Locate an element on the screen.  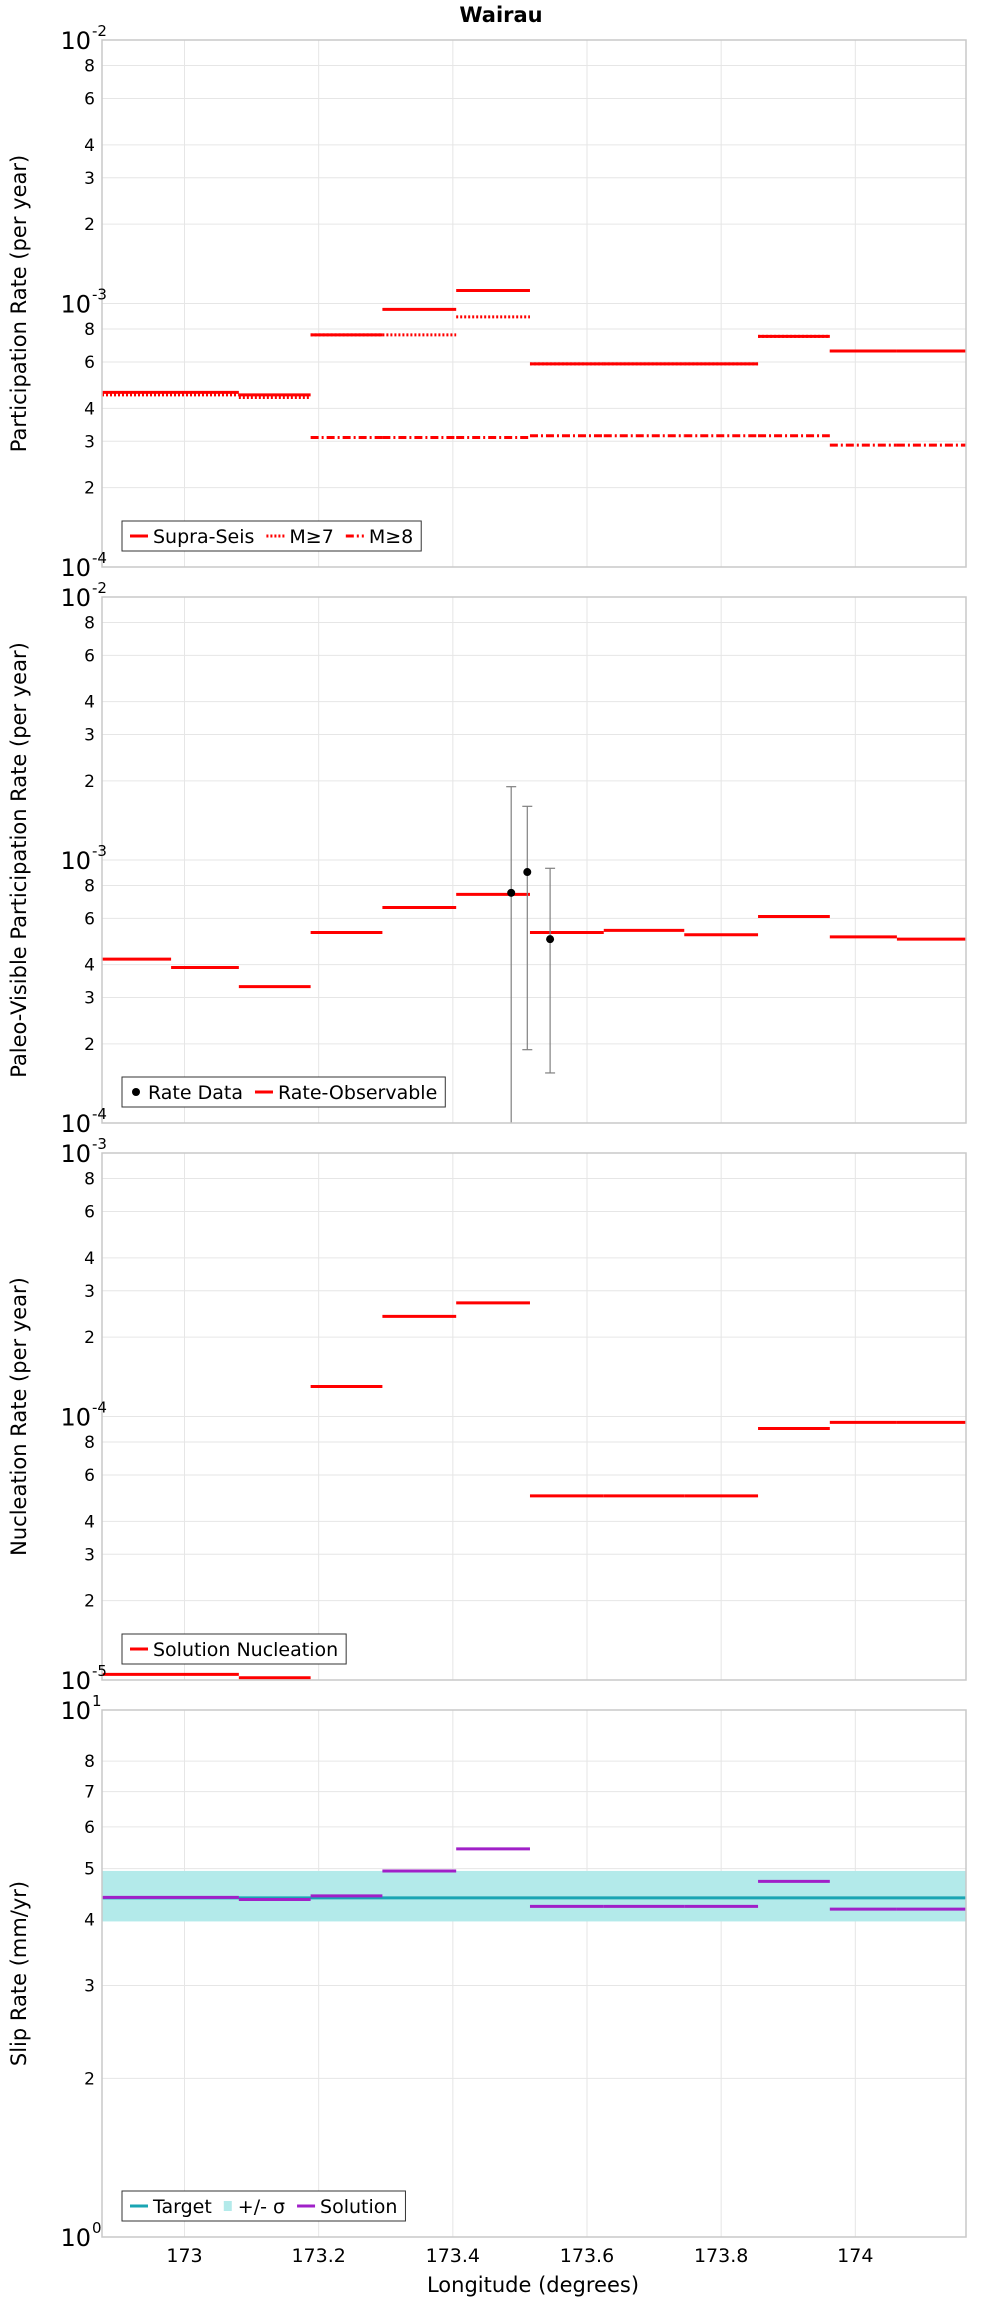
legend-label: Target is located at coordinates (182, 2207).